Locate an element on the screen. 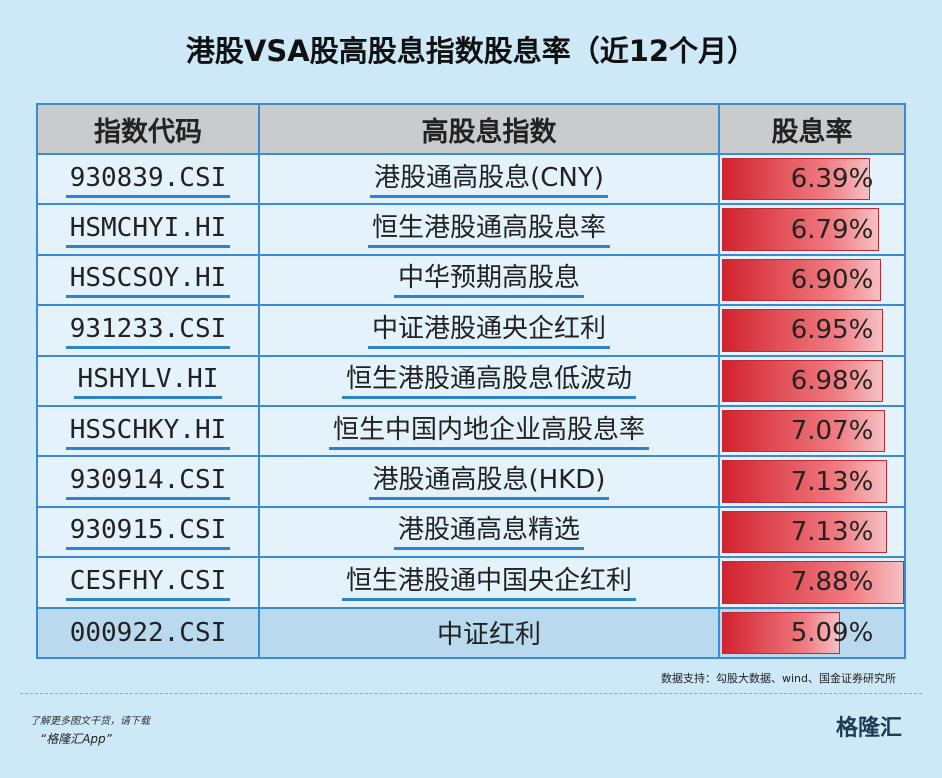  code-cell: HSMCHYI.HI is located at coordinates (149, 229).